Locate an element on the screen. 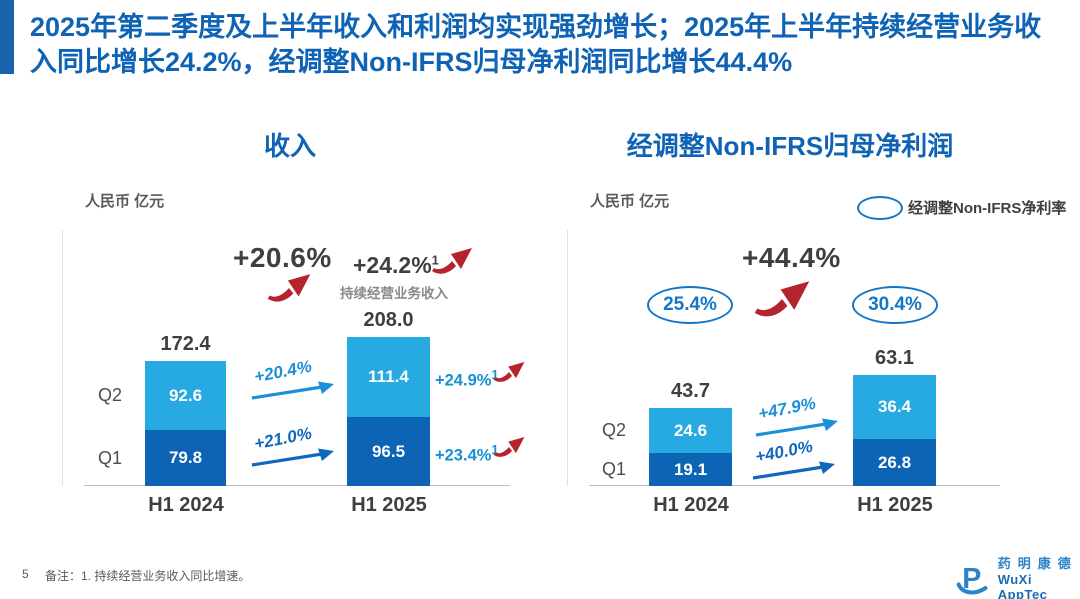 The height and width of the screenshot is (599, 1080). revenue-unit-label: 人民币 亿元 is located at coordinates (125, 201).